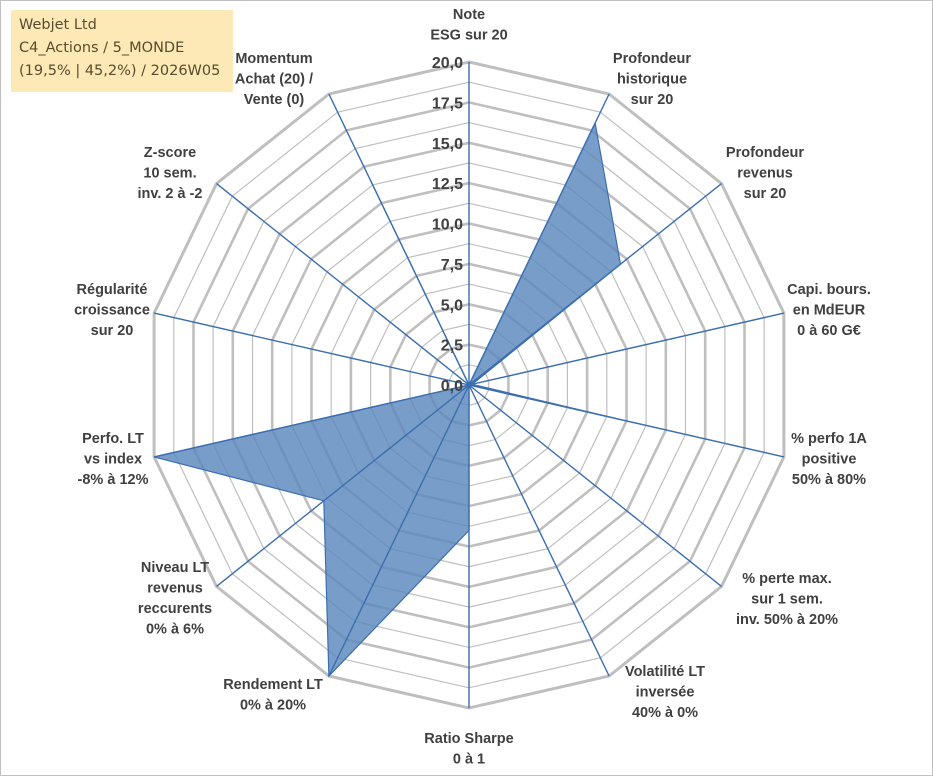  Describe the element at coordinates (452, 386) in the screenshot. I see `tick-label: 0,0` at that location.